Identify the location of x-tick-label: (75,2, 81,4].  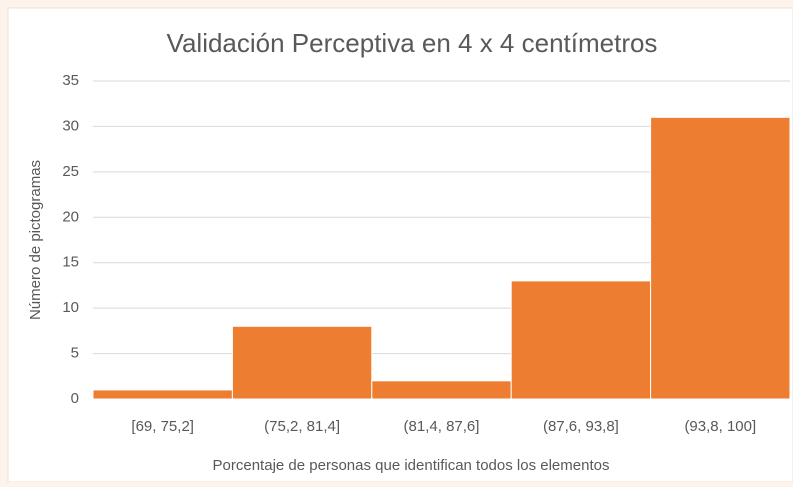
(302, 426).